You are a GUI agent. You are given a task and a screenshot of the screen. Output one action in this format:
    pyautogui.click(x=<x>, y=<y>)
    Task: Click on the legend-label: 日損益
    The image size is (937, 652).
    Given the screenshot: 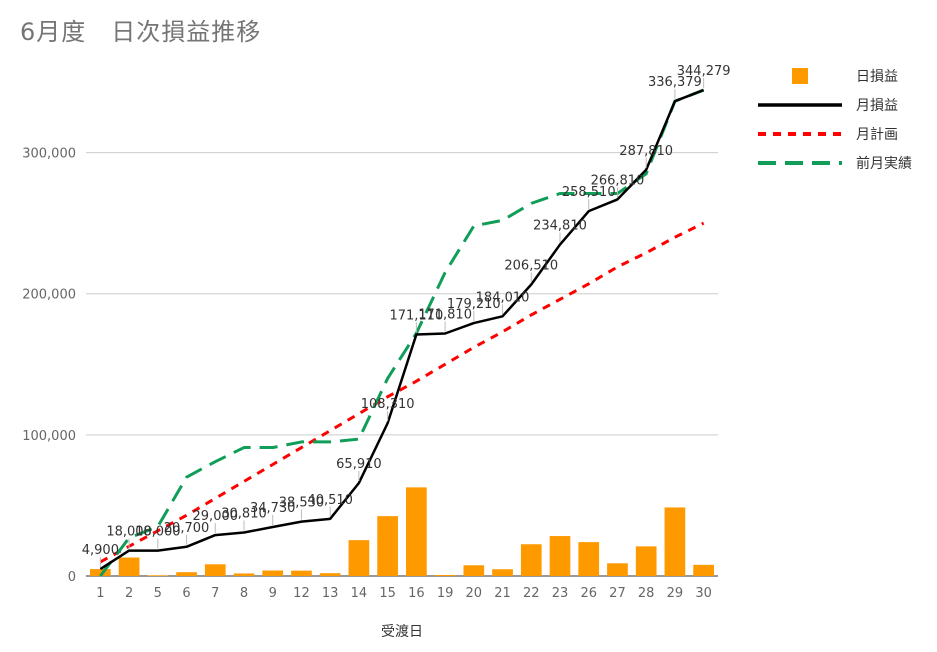 What is the action you would take?
    pyautogui.click(x=877, y=77)
    